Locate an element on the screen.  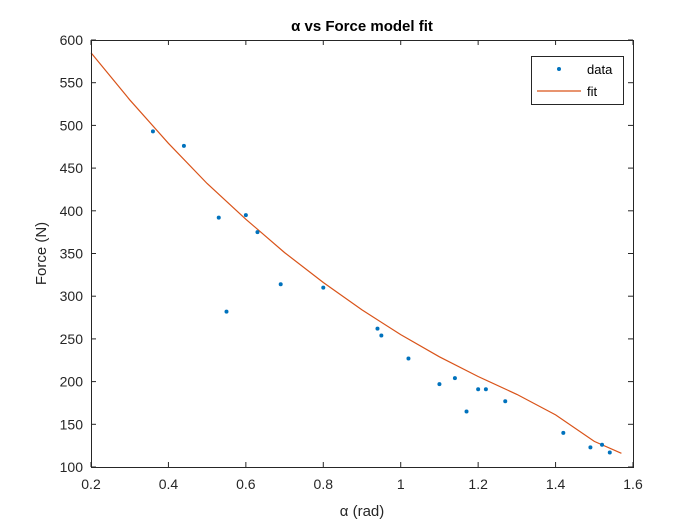
x-axis-label: α (rad) is located at coordinates (362, 511).